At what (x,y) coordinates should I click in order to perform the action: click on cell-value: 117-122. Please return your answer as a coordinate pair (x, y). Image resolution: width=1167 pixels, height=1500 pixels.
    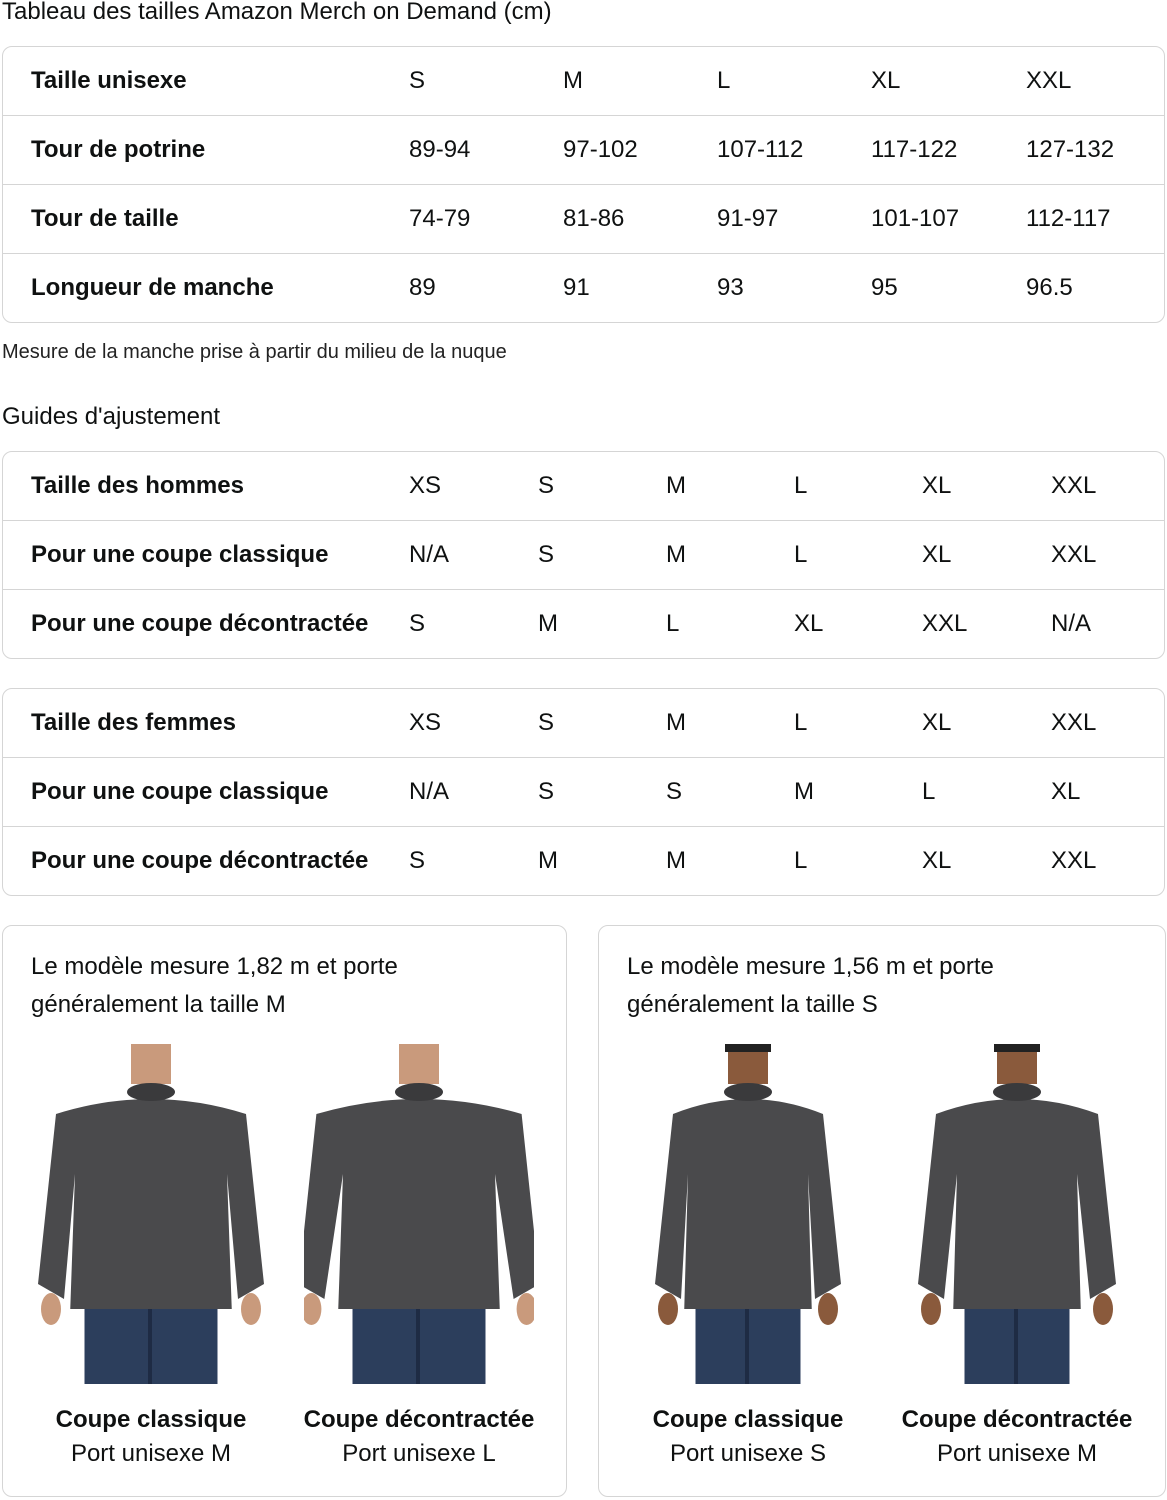
    Looking at the image, I should click on (914, 149).